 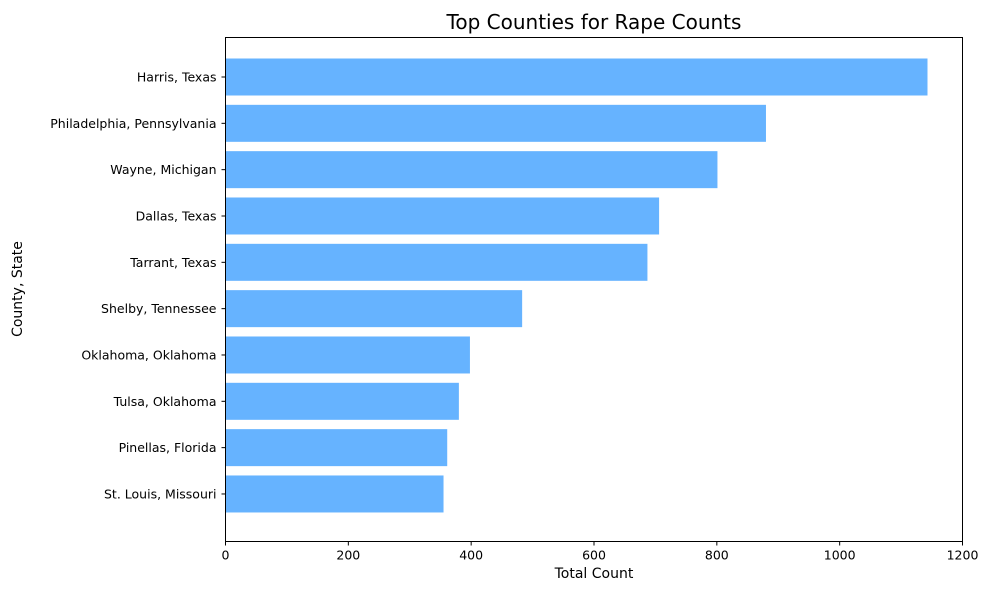 I want to click on x-tick-label: 200, so click(x=348, y=555).